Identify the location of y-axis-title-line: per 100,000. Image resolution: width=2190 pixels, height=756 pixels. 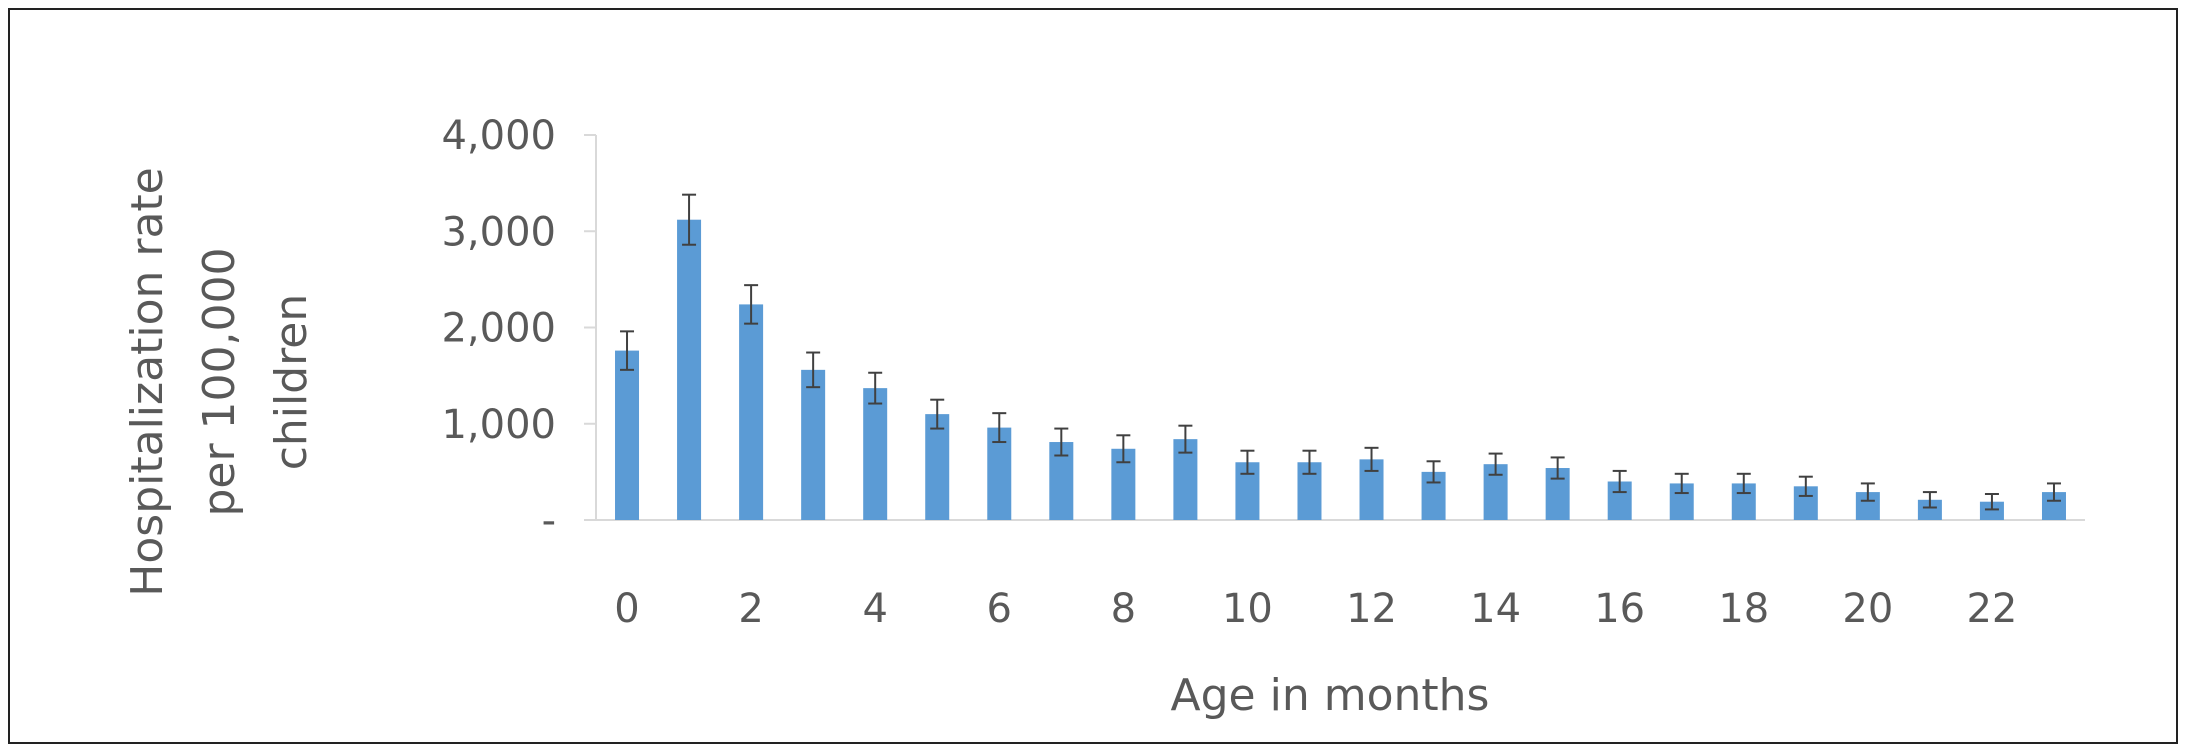
(219, 381).